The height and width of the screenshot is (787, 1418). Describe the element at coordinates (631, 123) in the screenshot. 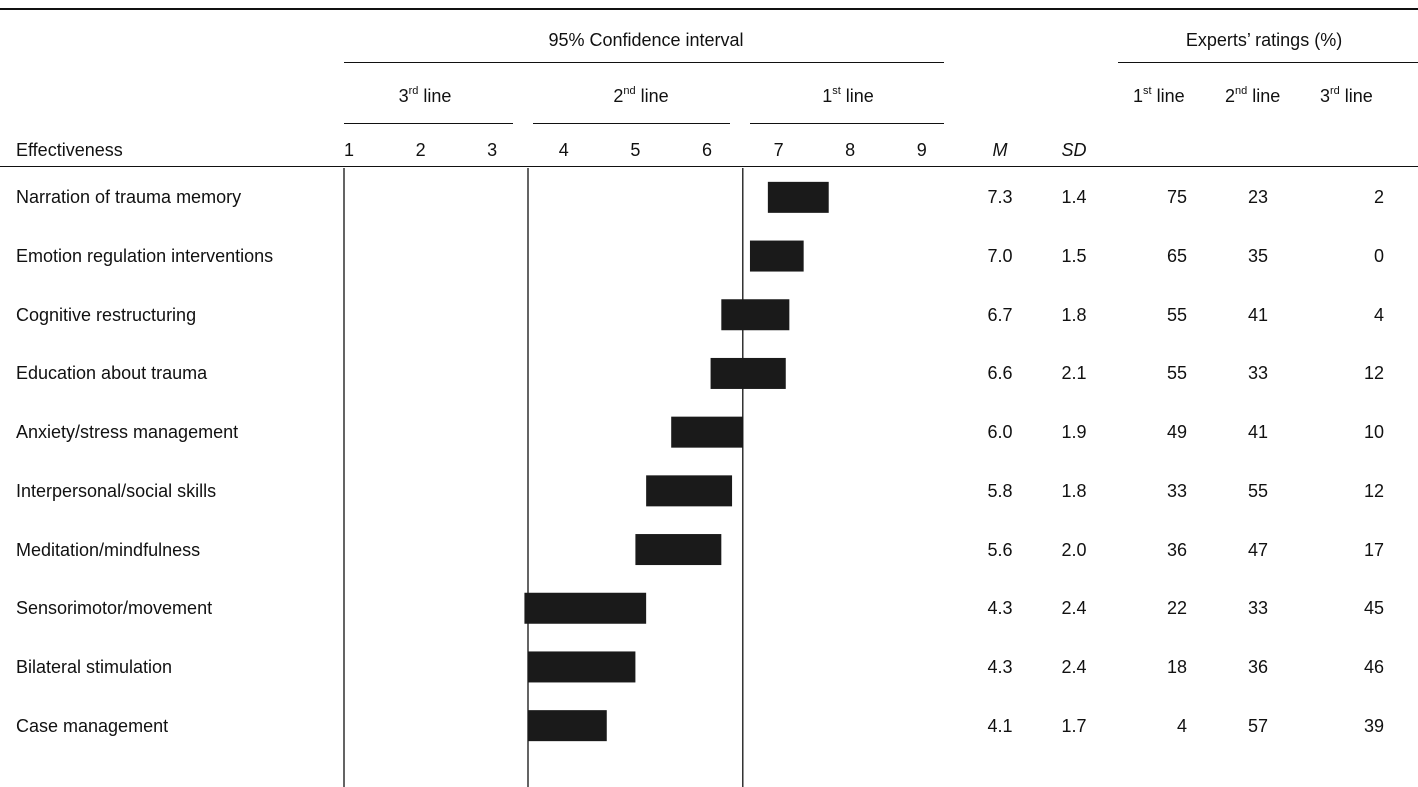

I see `band-2nd-underline` at that location.